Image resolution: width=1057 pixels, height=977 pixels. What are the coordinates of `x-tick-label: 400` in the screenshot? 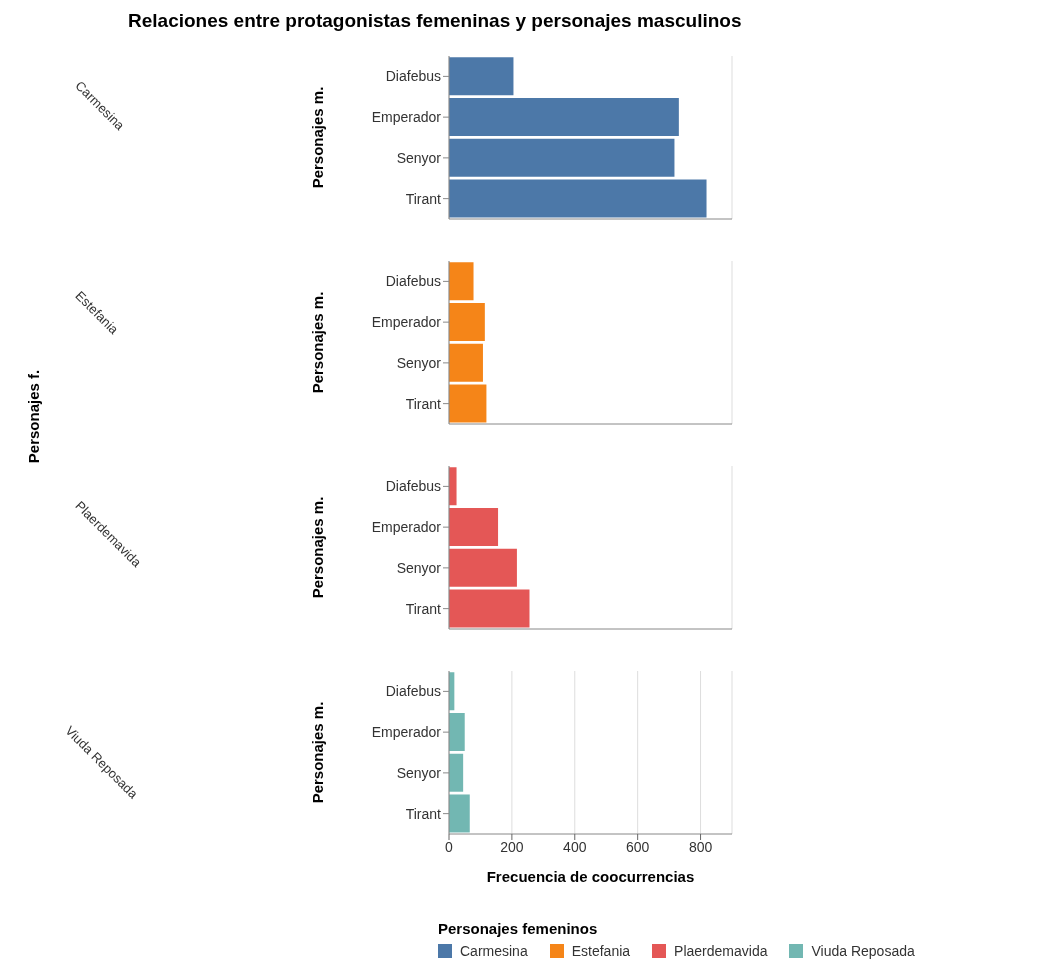 It's located at (575, 846).